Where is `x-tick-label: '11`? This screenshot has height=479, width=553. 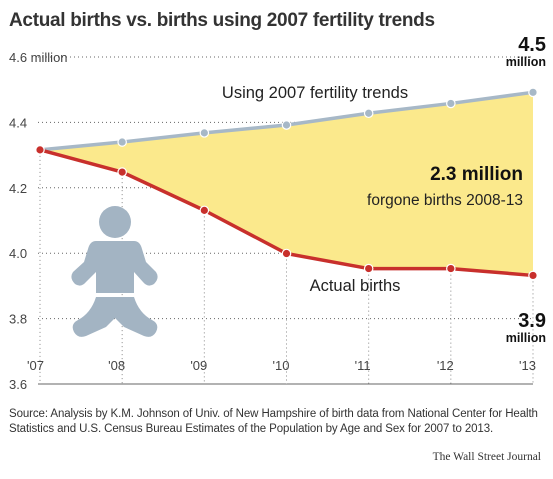 x-tick-label: '11 is located at coordinates (363, 365).